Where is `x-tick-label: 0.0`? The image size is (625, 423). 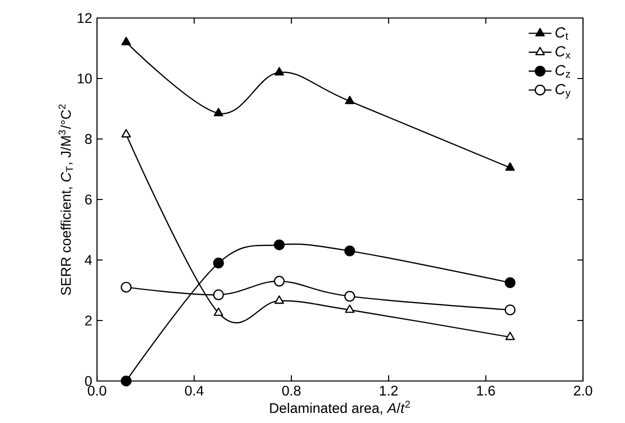
x-tick-label: 0.0 is located at coordinates (97, 391).